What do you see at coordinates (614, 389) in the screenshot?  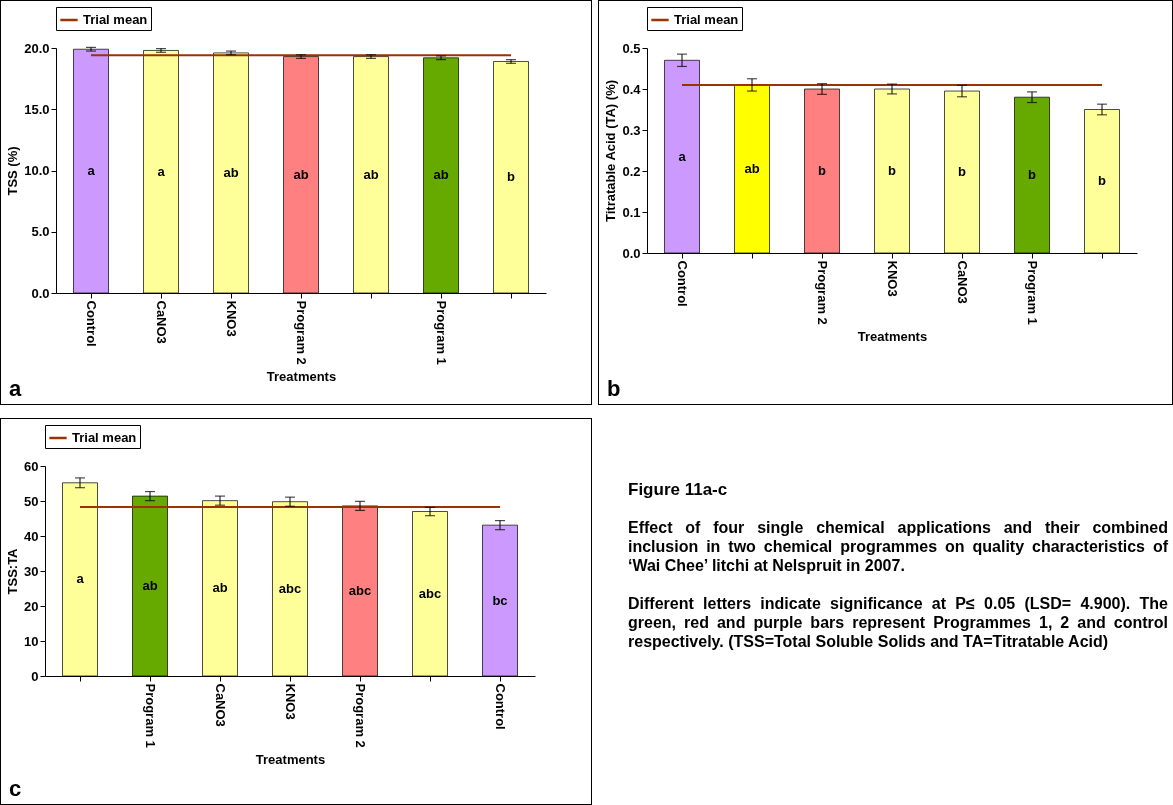 I see `text: b` at bounding box center [614, 389].